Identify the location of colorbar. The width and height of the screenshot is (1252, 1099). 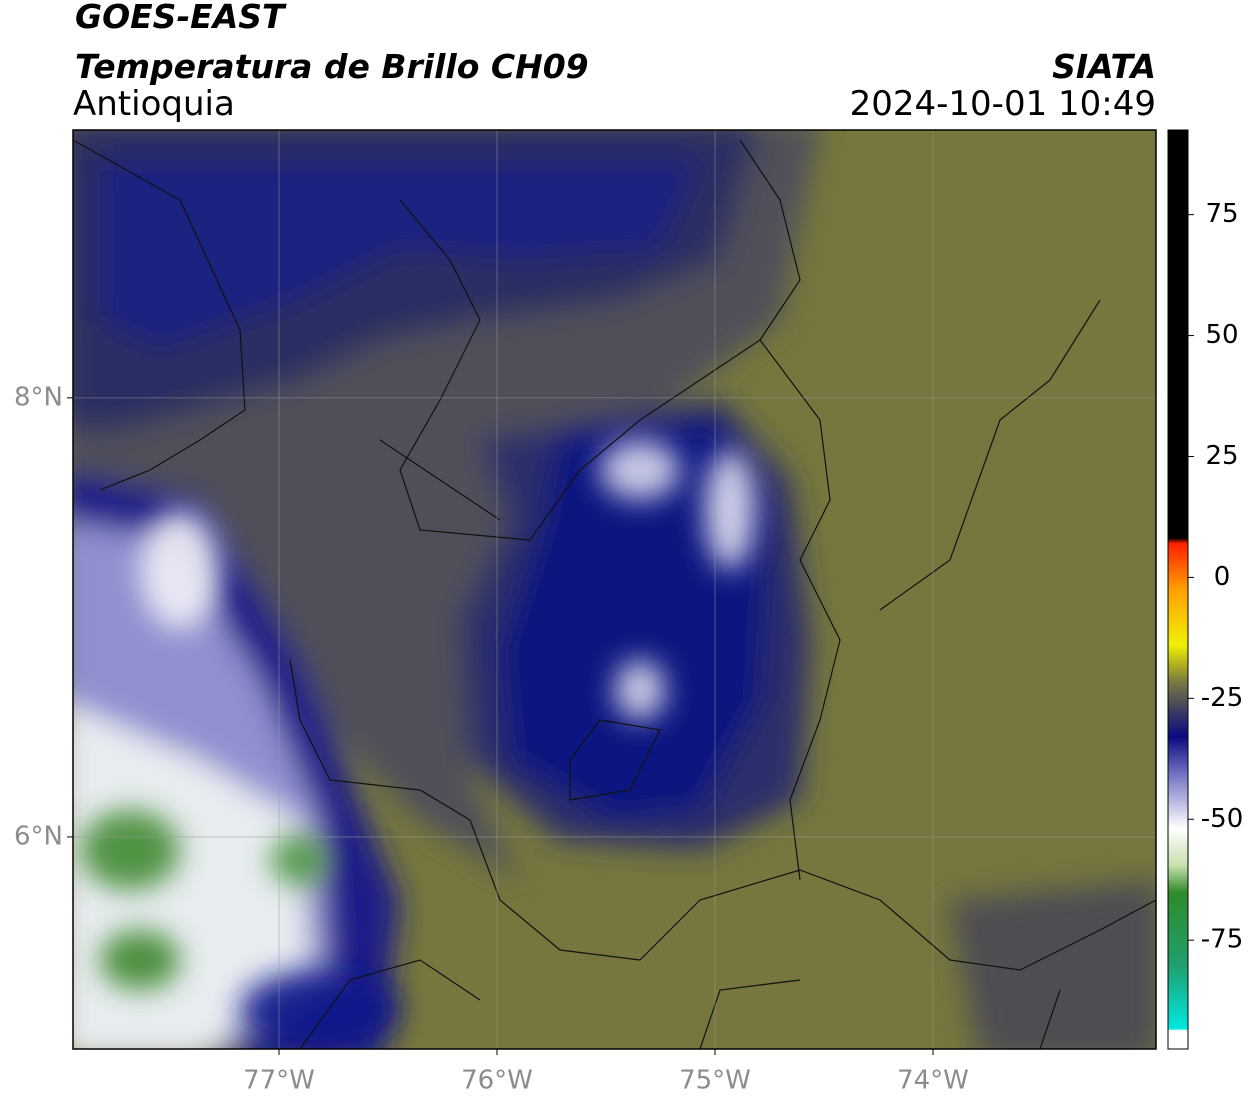
(1178, 589).